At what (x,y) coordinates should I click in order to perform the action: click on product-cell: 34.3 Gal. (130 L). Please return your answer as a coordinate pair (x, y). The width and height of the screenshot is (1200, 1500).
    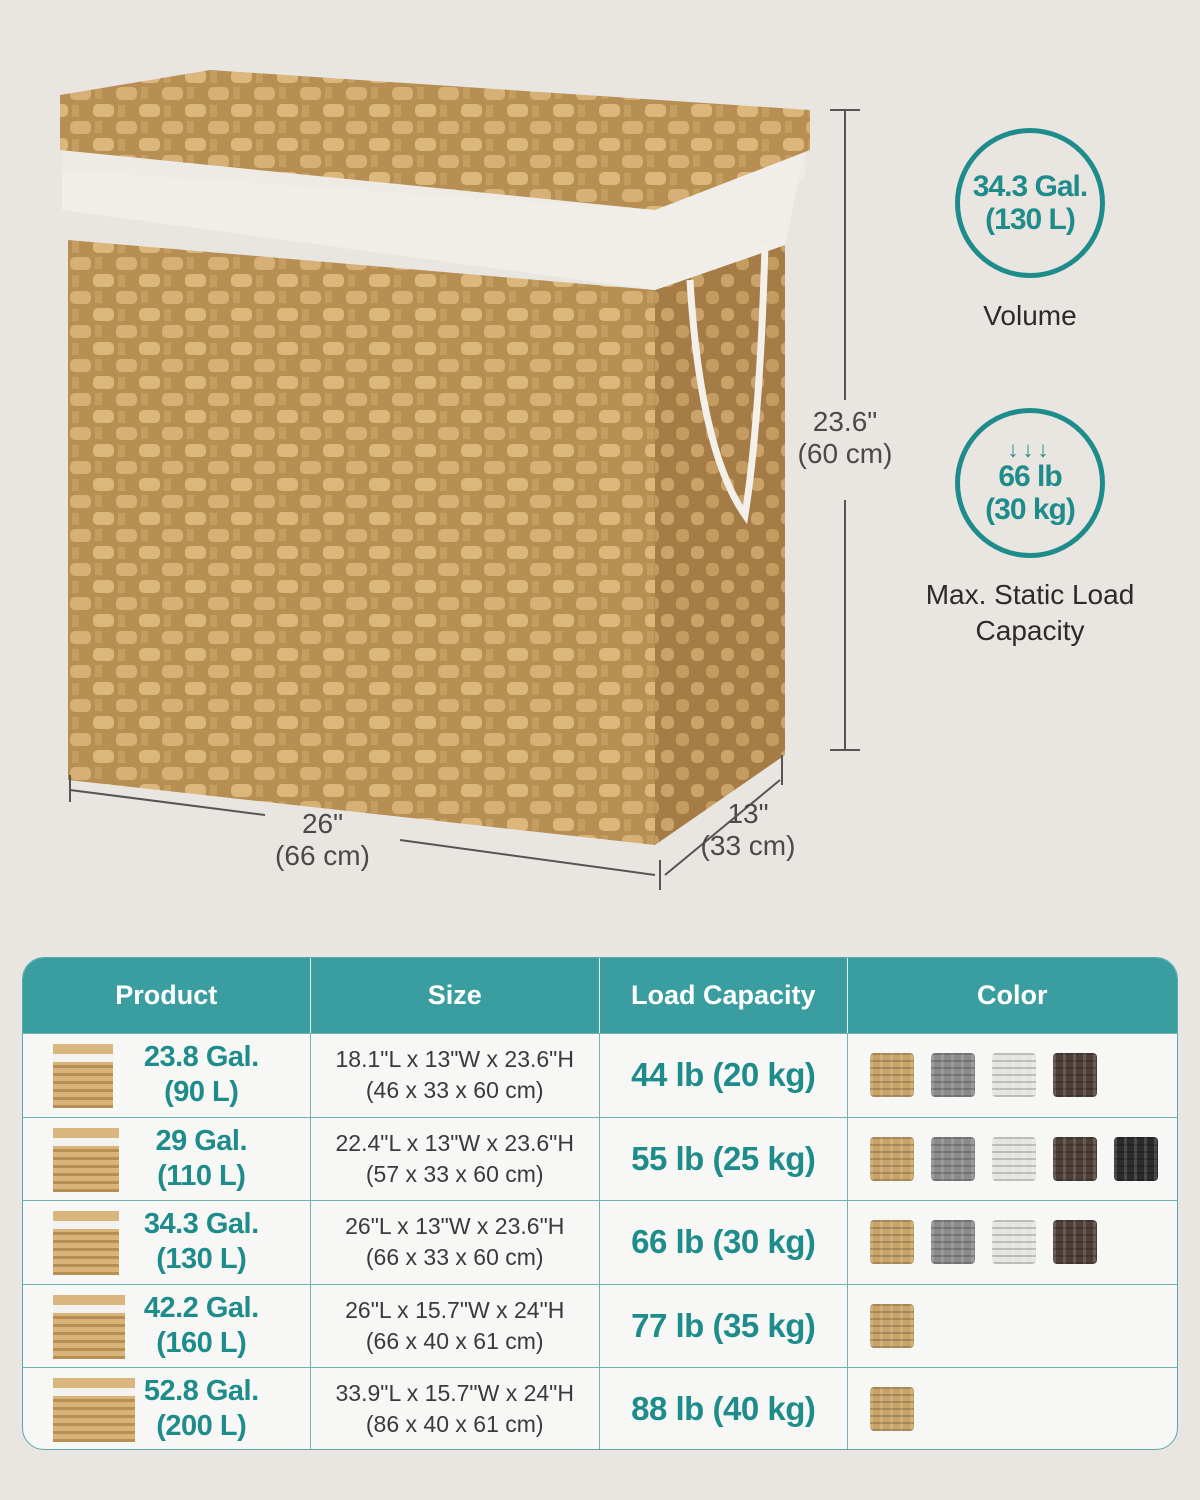
    Looking at the image, I should click on (167, 1242).